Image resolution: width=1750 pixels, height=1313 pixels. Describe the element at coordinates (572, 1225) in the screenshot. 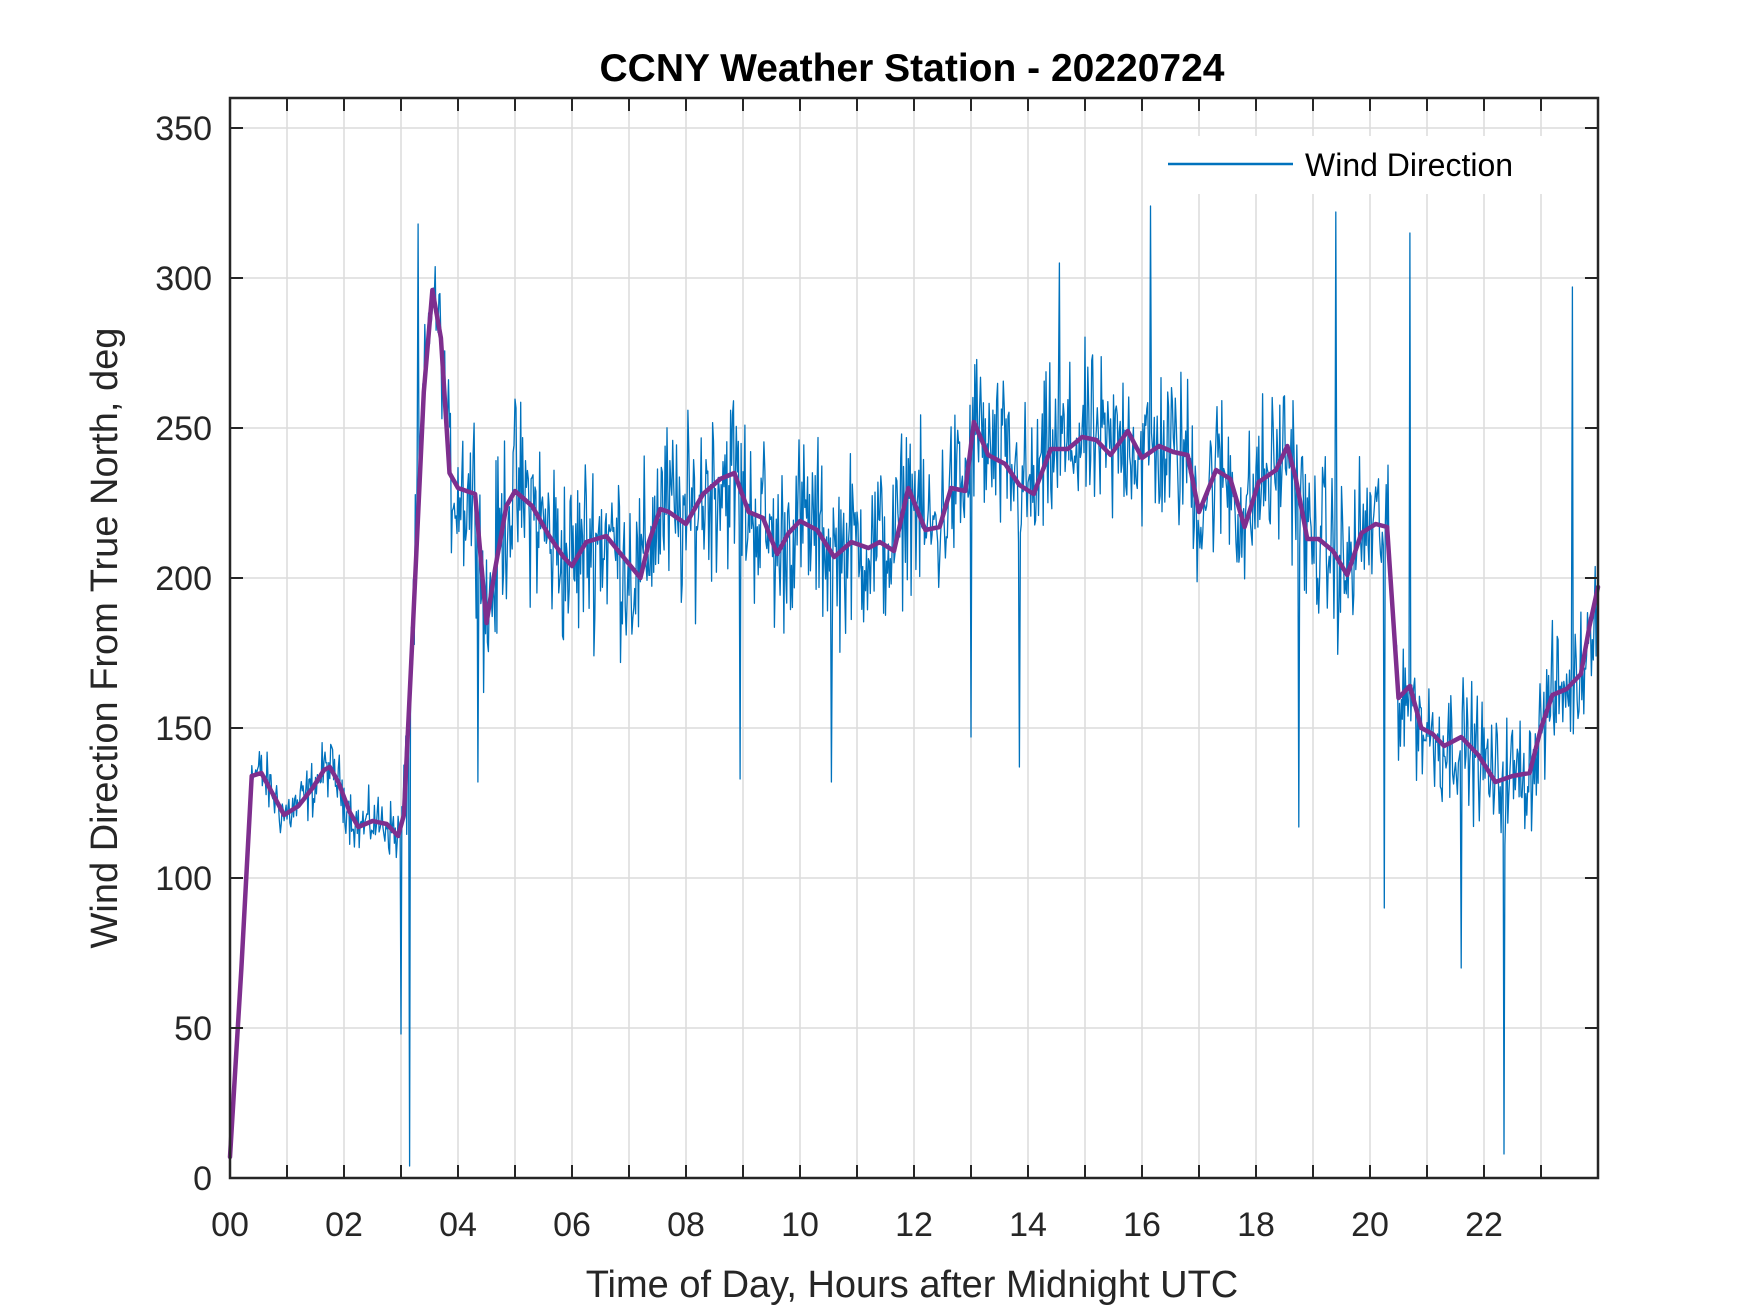

I see `x-tick-label: 06` at that location.